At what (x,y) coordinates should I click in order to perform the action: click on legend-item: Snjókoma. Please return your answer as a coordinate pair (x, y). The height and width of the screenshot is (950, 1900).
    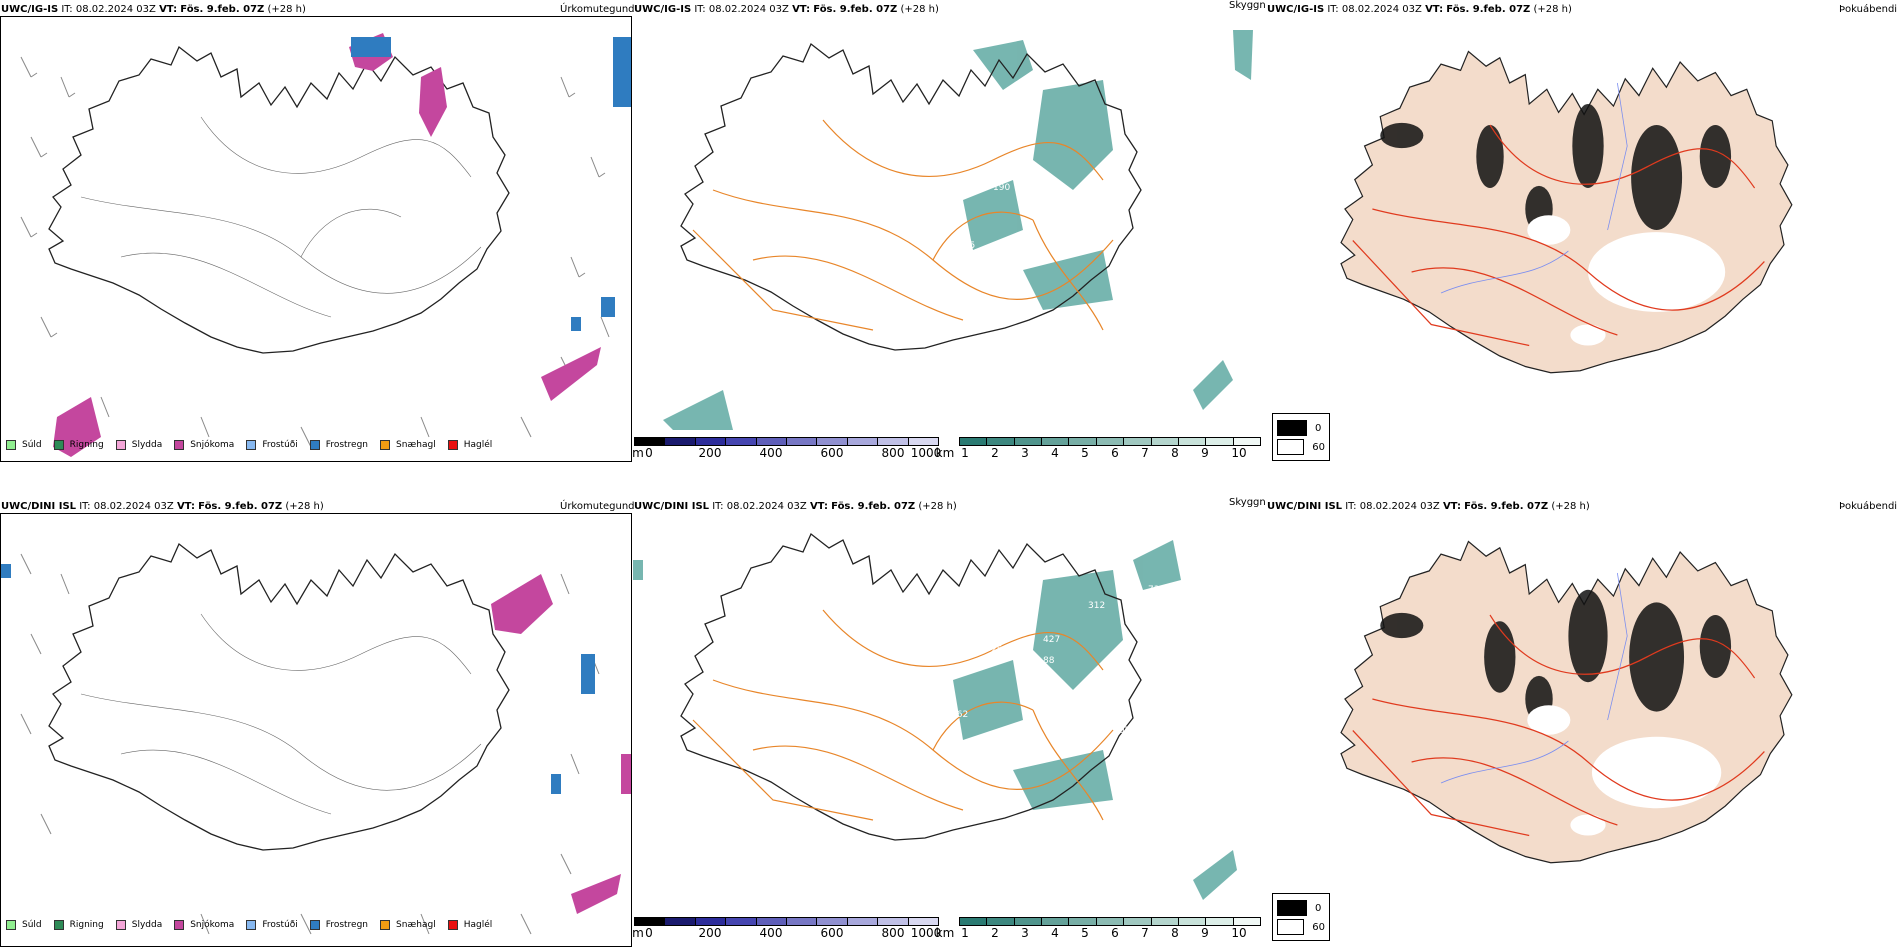
    Looking at the image, I should click on (204, 445).